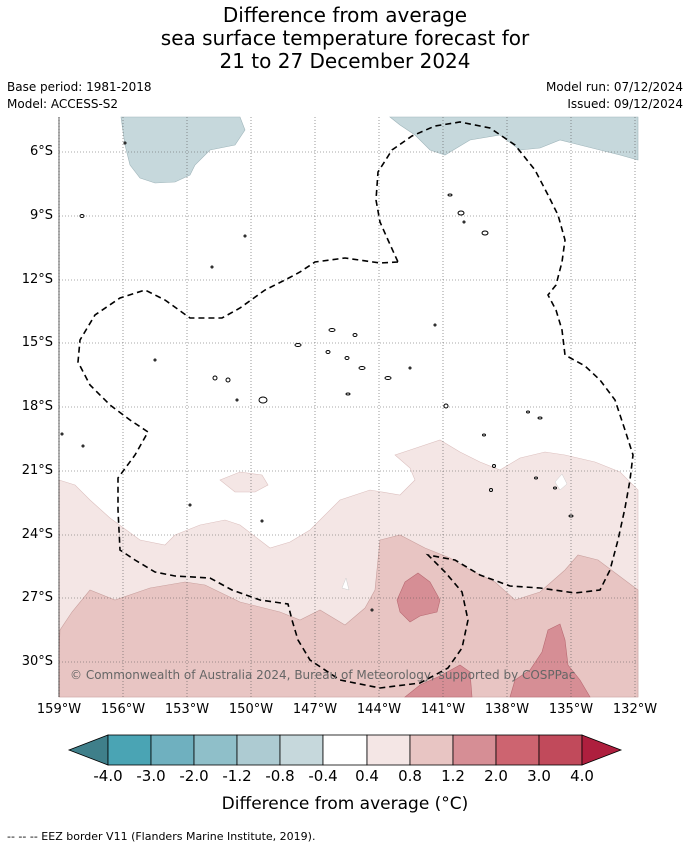 The width and height of the screenshot is (690, 850). Describe the element at coordinates (635, 709) in the screenshot. I see `lon-label-132w: 132°W` at that location.